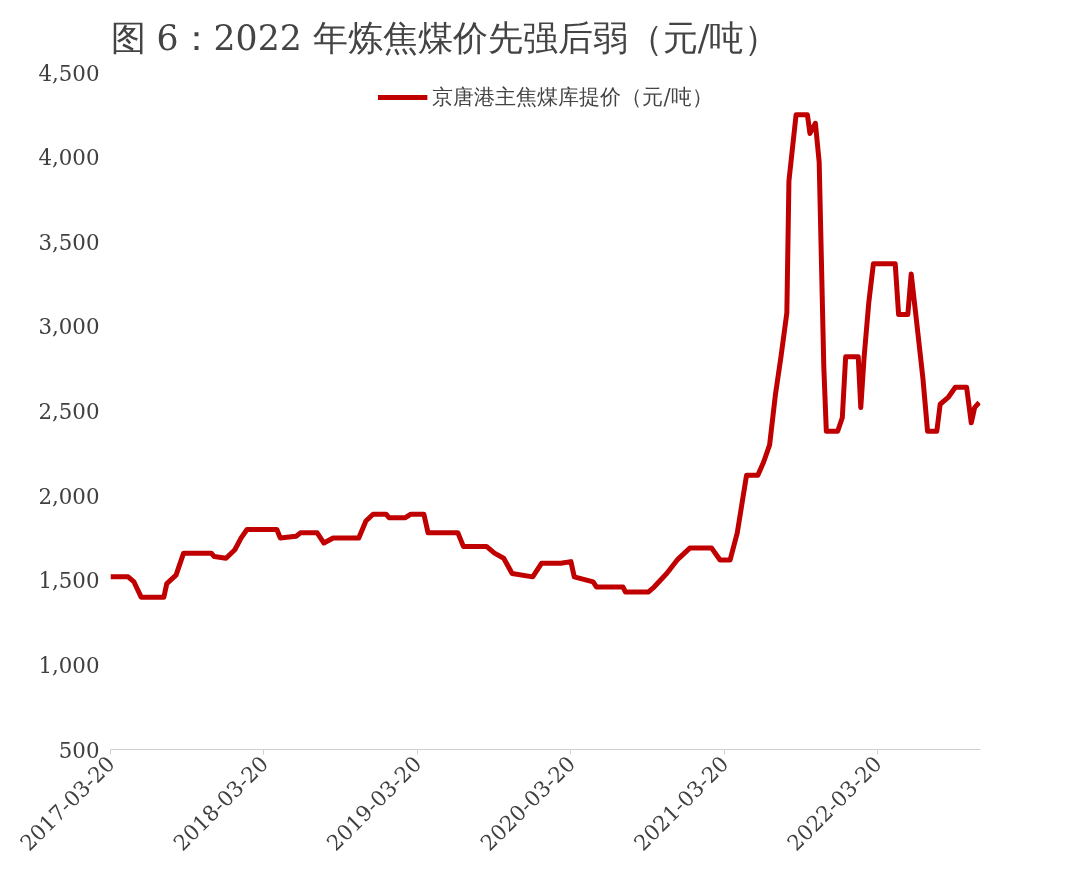 The width and height of the screenshot is (1082, 879). What do you see at coordinates (69, 327) in the screenshot?
I see `y-tick-label: 3,000` at bounding box center [69, 327].